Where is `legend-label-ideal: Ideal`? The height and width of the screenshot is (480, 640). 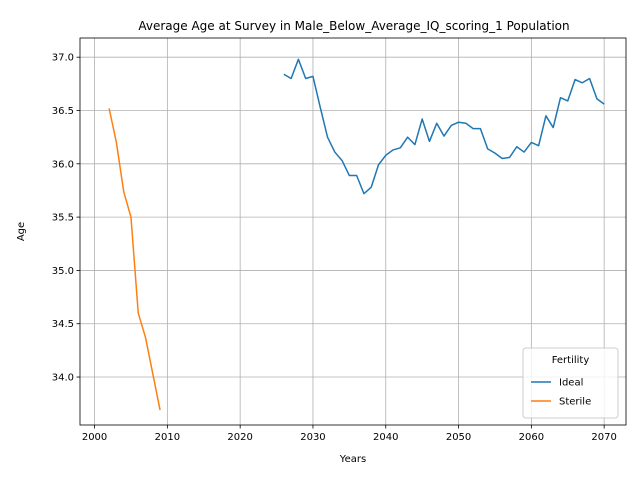
legend-label-ideal: Ideal is located at coordinates (571, 383).